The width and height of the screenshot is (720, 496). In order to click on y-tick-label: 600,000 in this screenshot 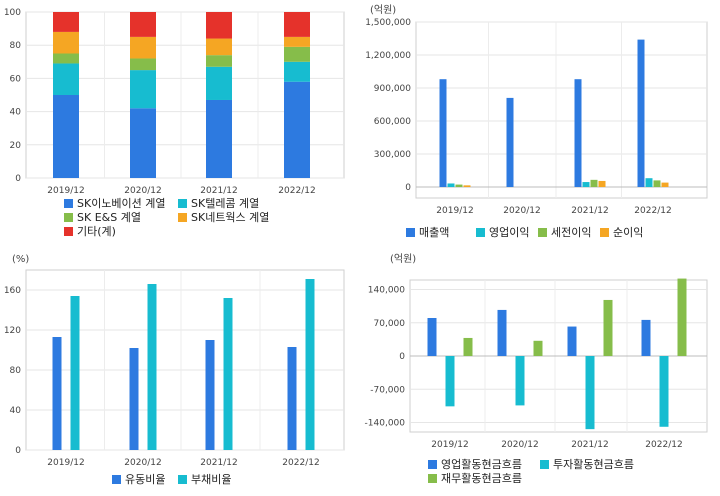, I will do `click(392, 122)`.